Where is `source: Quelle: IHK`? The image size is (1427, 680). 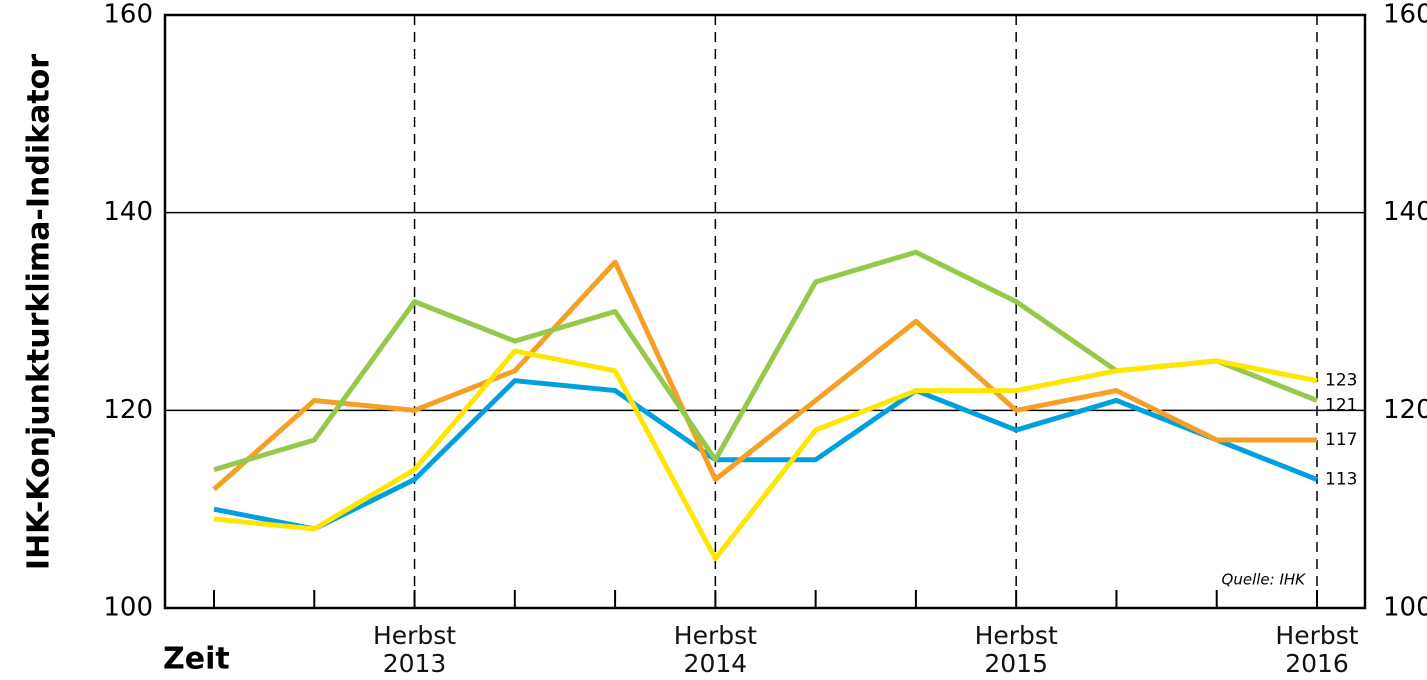
source: Quelle: IHK is located at coordinates (1264, 580).